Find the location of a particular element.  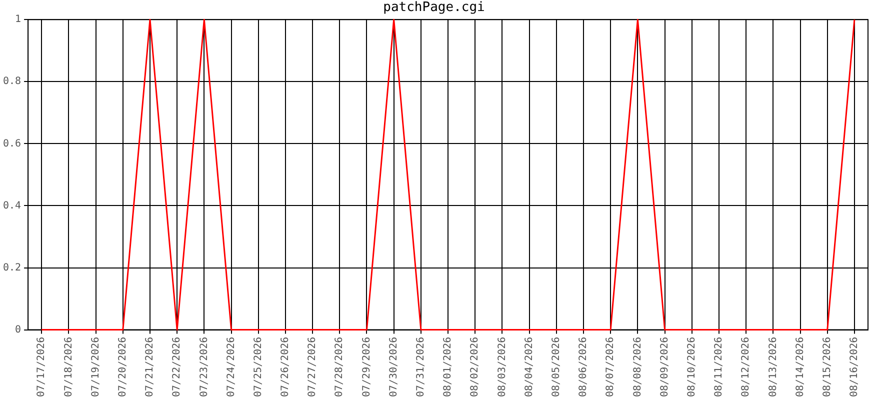

x-tick-label: 08/02/2026 is located at coordinates (475, 367).